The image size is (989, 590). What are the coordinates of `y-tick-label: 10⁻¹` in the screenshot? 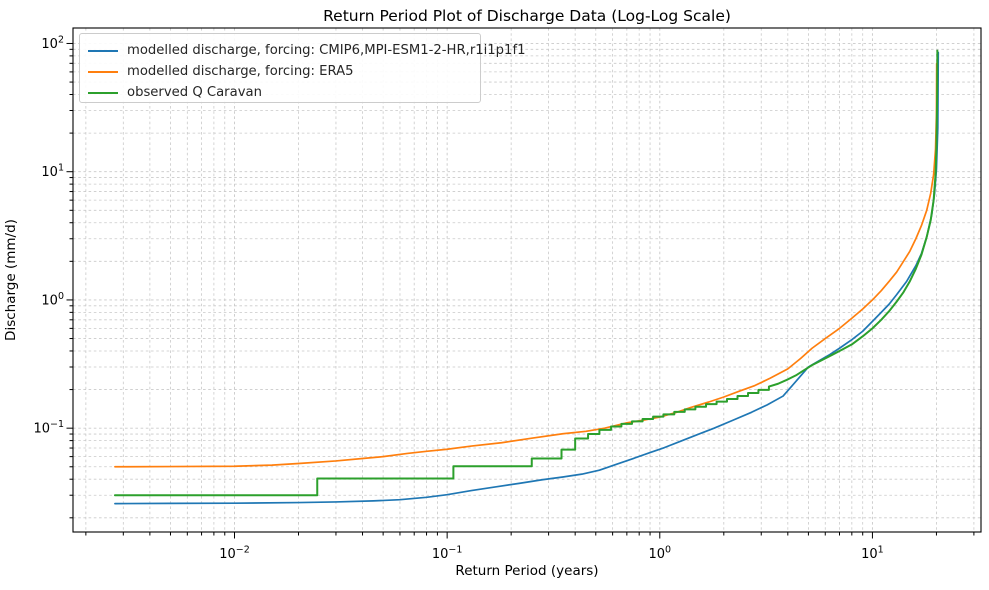 It's located at (48, 428).